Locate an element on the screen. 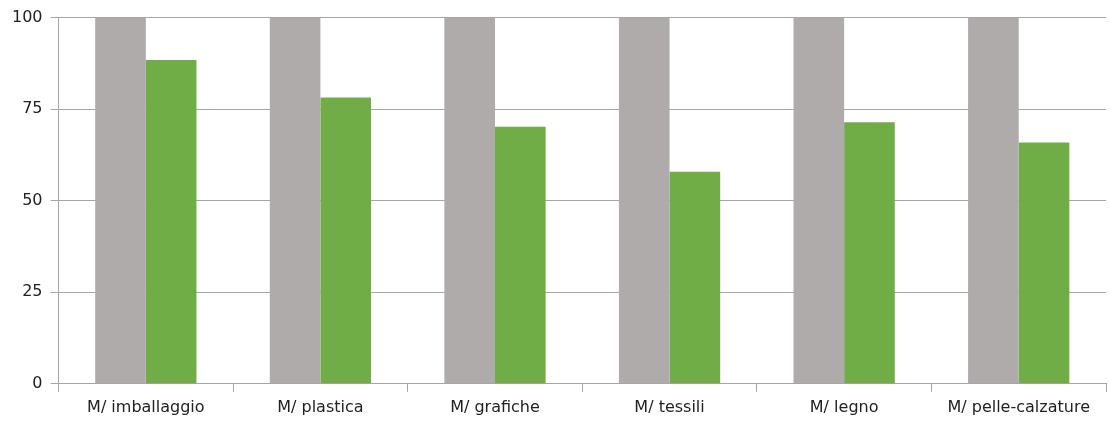 The image size is (1110, 425). x-tick-label: M/ tessili is located at coordinates (669, 406).